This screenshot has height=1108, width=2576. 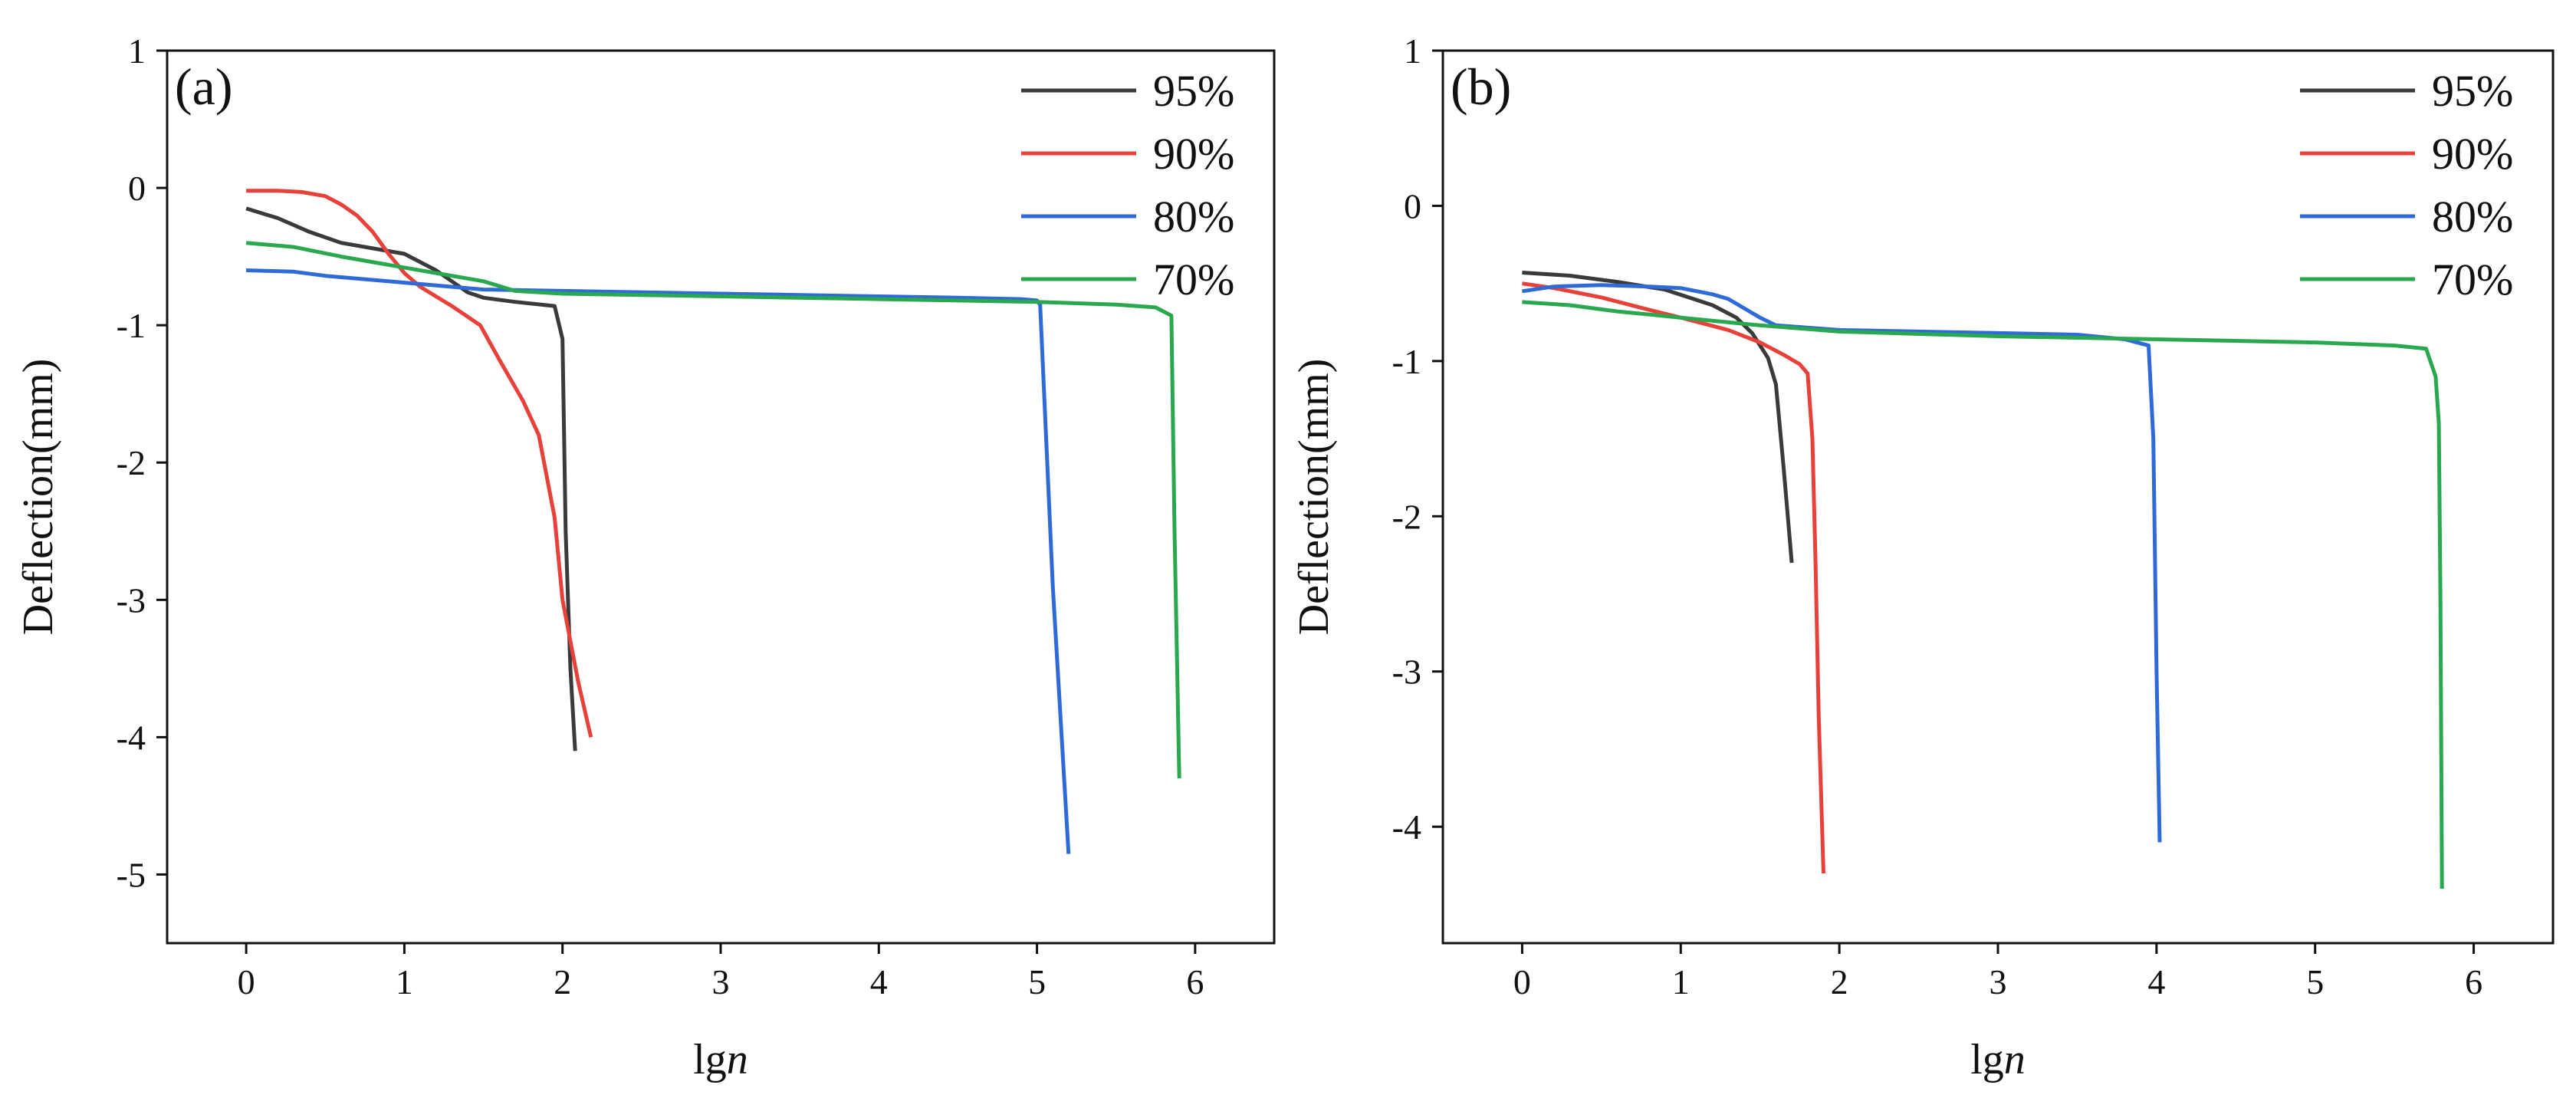 What do you see at coordinates (204, 87) in the screenshot?
I see `panel-label: (a)` at bounding box center [204, 87].